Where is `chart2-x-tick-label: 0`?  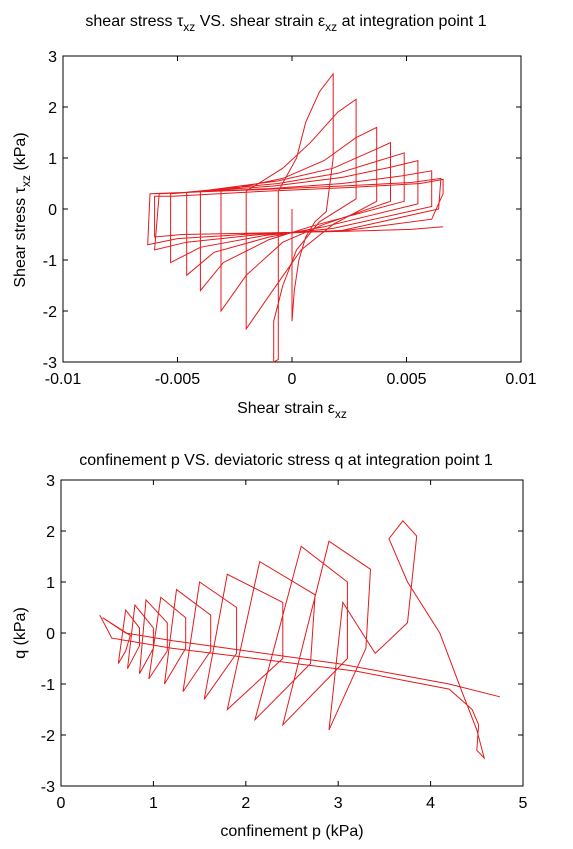 chart2-x-tick-label: 0 is located at coordinates (61, 803).